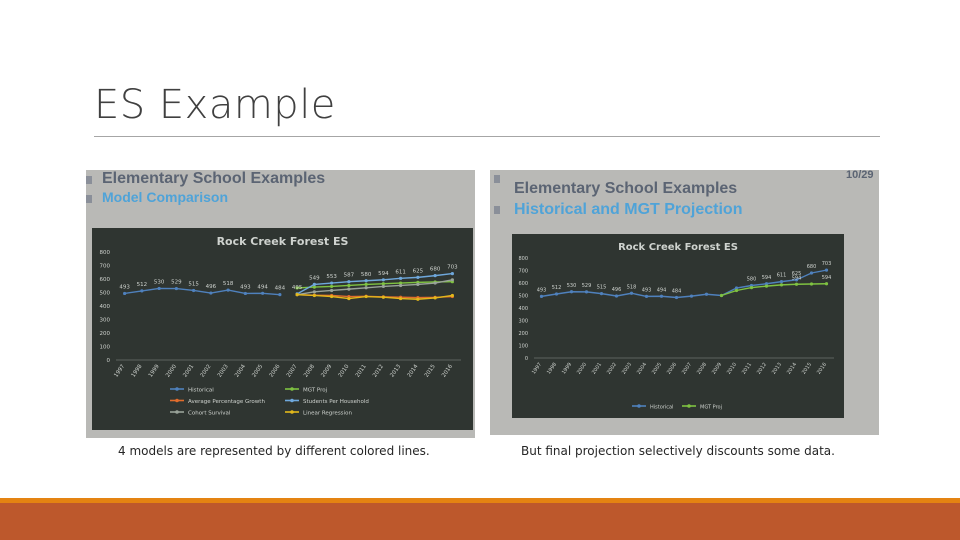 The image size is (960, 540). What do you see at coordinates (628, 209) in the screenshot?
I see `right-photo-subheading: Historical and MGT Projection` at bounding box center [628, 209].